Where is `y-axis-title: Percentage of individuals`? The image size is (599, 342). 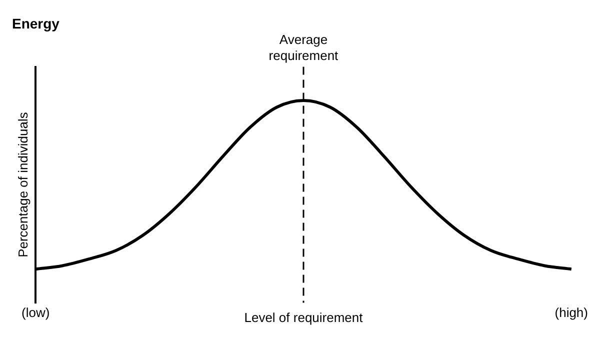
y-axis-title: Percentage of individuals is located at coordinates (22, 185).